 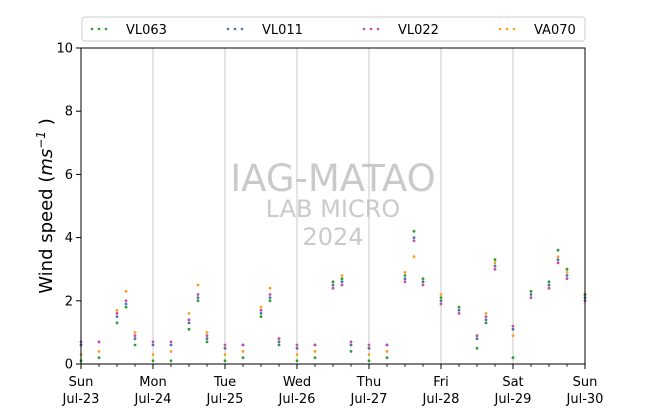 What do you see at coordinates (333, 209) in the screenshot?
I see `watermark-line-2: LAB MICRO` at bounding box center [333, 209].